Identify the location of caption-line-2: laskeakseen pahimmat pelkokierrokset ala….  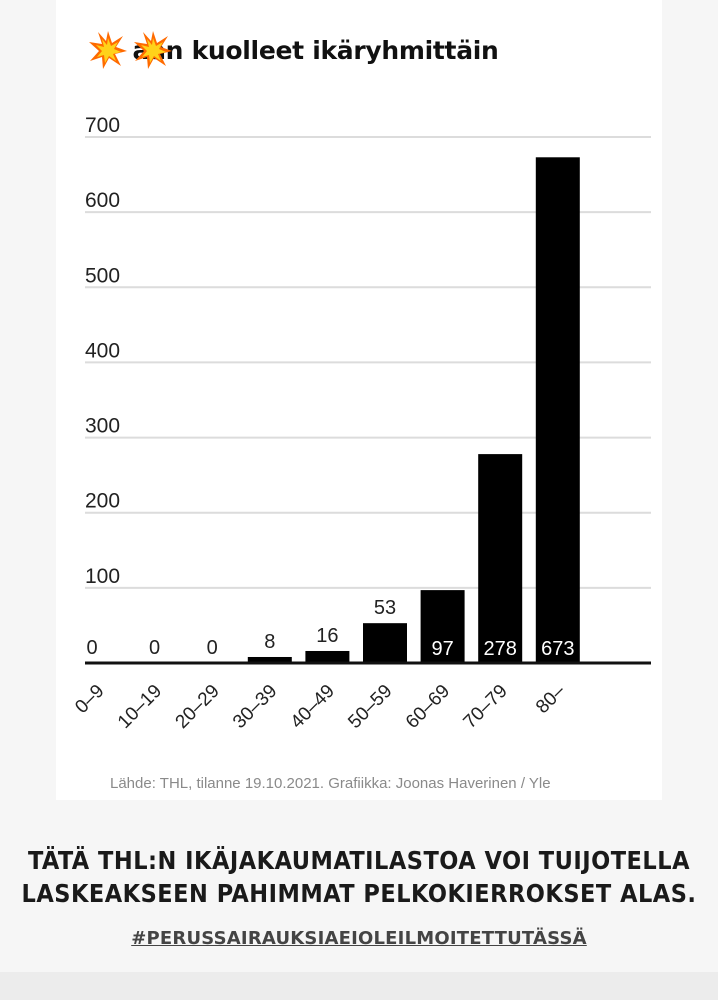
(359, 893).